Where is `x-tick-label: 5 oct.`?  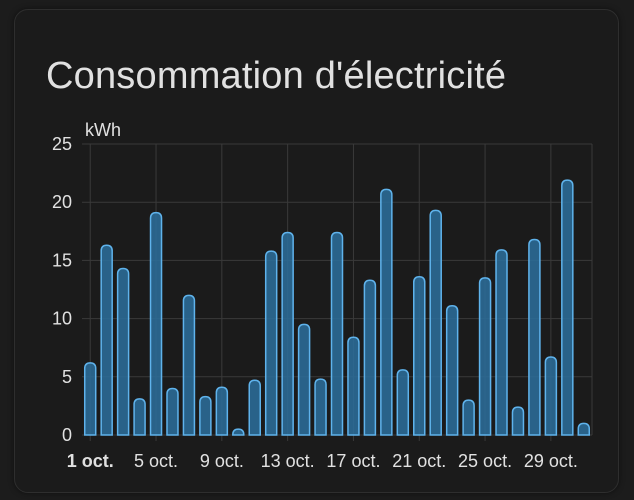 x-tick-label: 5 oct. is located at coordinates (156, 461).